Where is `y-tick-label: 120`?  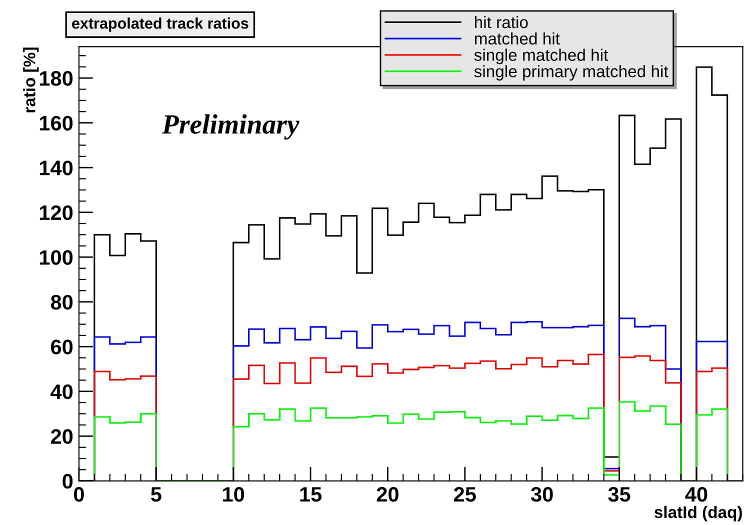 y-tick-label: 120 is located at coordinates (56, 212).